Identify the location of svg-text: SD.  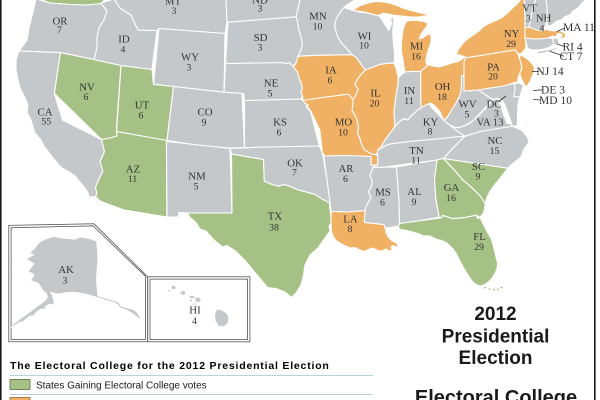
(261, 38).